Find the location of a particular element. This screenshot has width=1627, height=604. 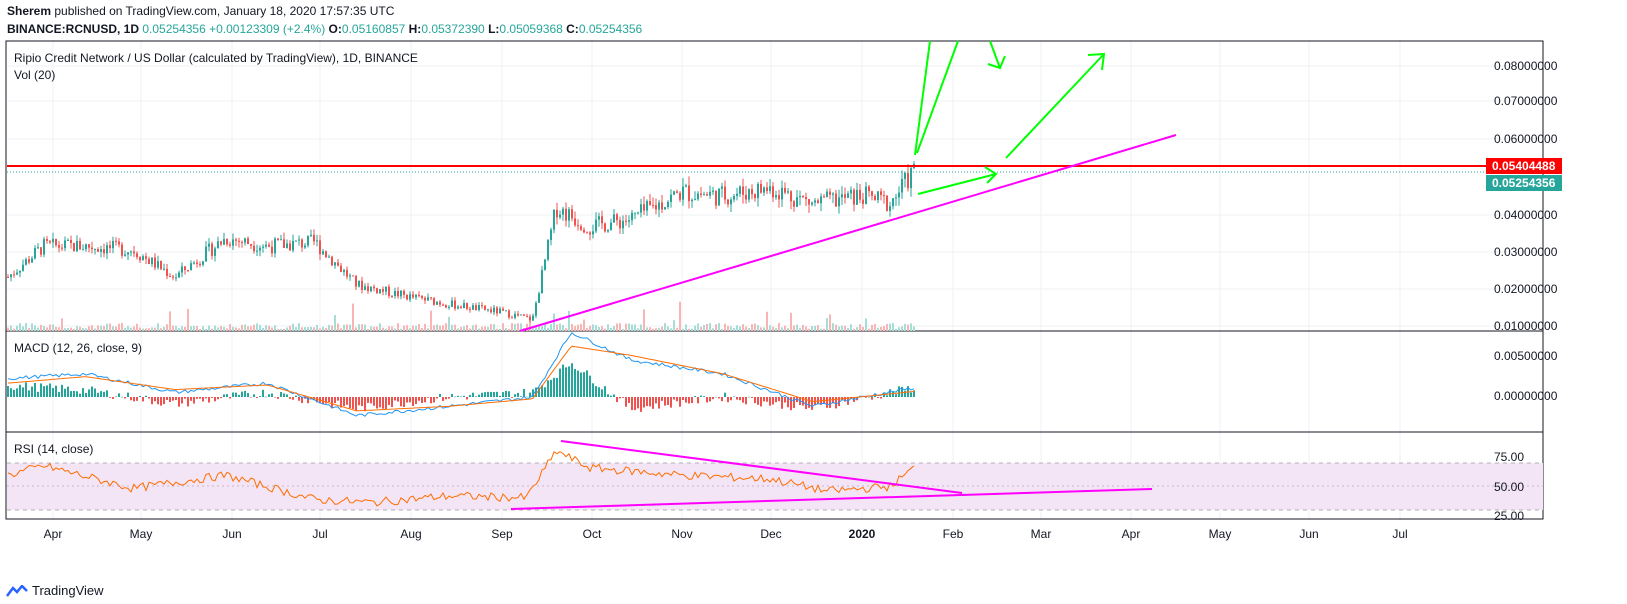

x-tick-label: May is located at coordinates (1220, 534).